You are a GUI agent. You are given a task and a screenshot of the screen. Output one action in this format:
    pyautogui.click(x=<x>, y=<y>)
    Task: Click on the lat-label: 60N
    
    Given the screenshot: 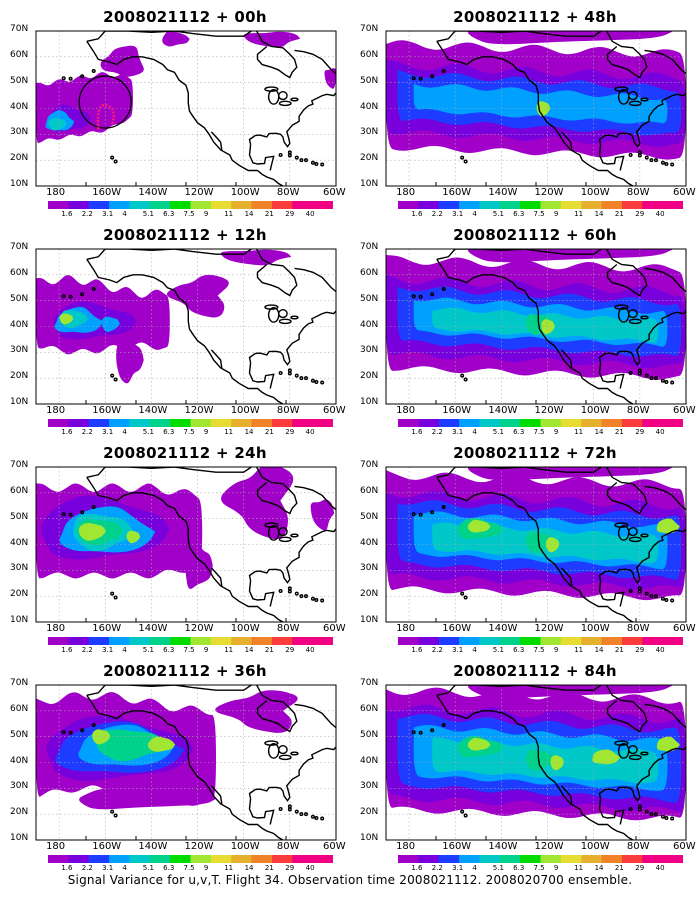 What is the action you would take?
    pyautogui.click(x=19, y=490)
    